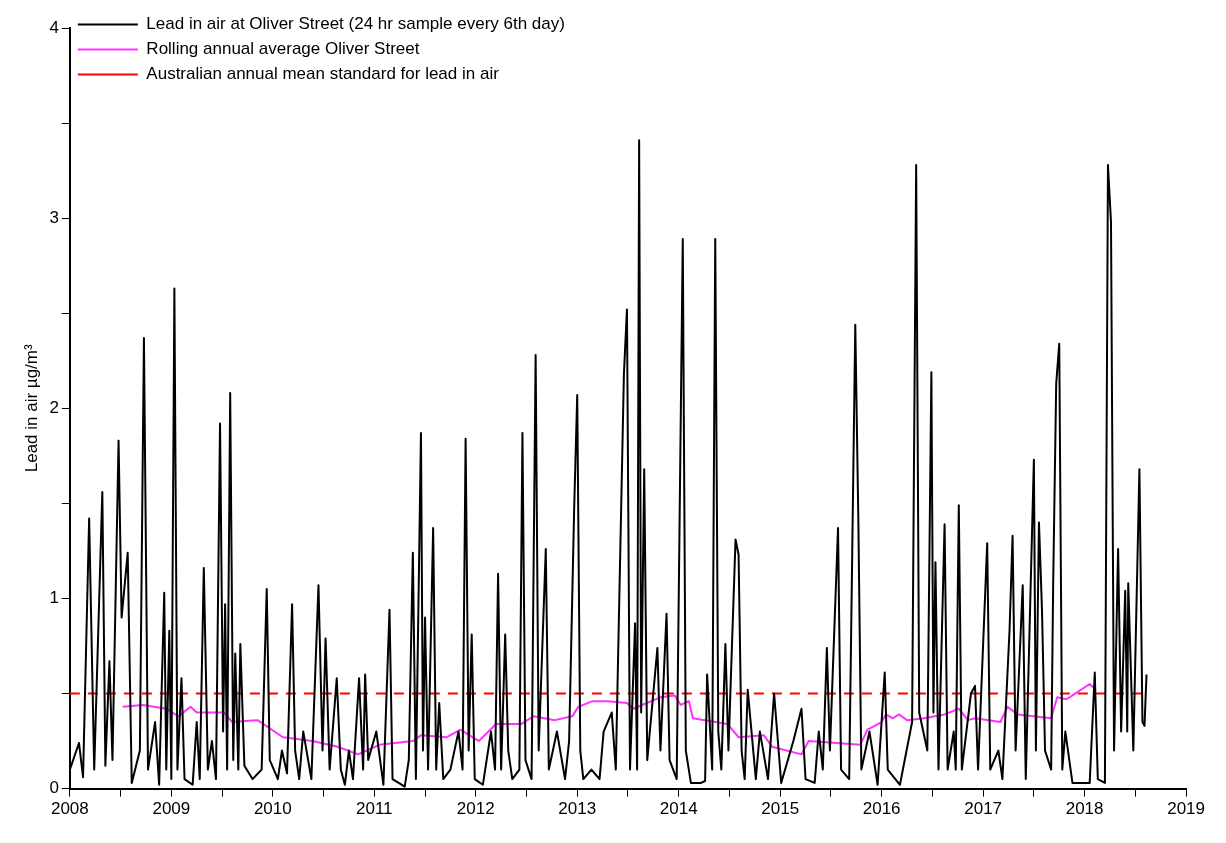 This screenshot has height=843, width=1226. What do you see at coordinates (780, 809) in the screenshot?
I see `x-tick-label: 2015` at bounding box center [780, 809].